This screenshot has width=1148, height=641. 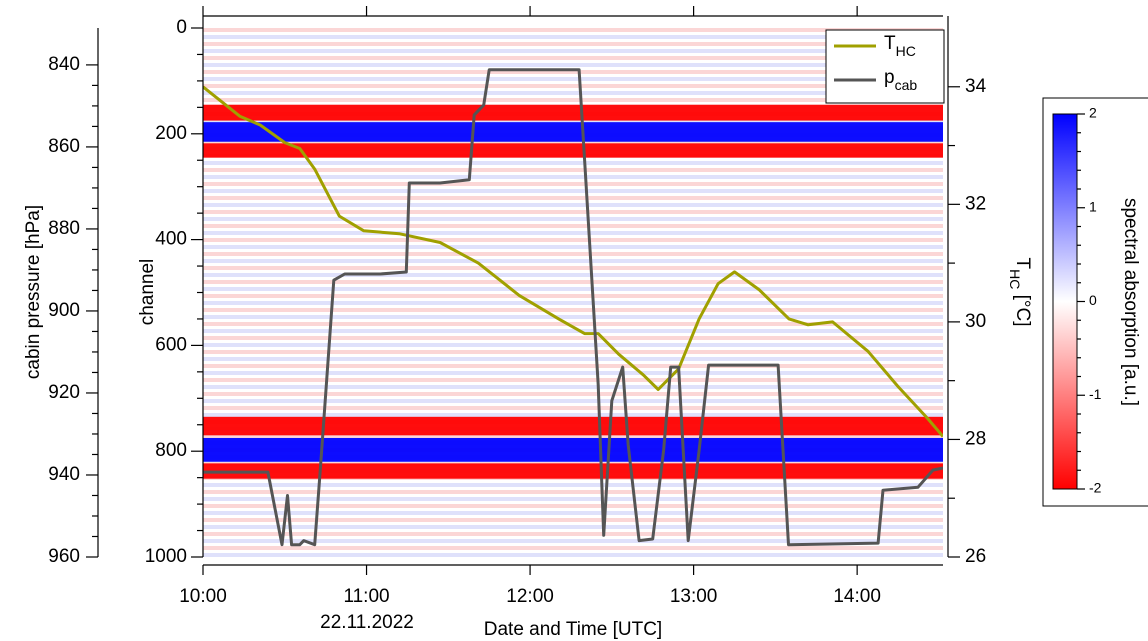 What do you see at coordinates (530, 596) in the screenshot?
I see `x-tick-label: 12:00` at bounding box center [530, 596].